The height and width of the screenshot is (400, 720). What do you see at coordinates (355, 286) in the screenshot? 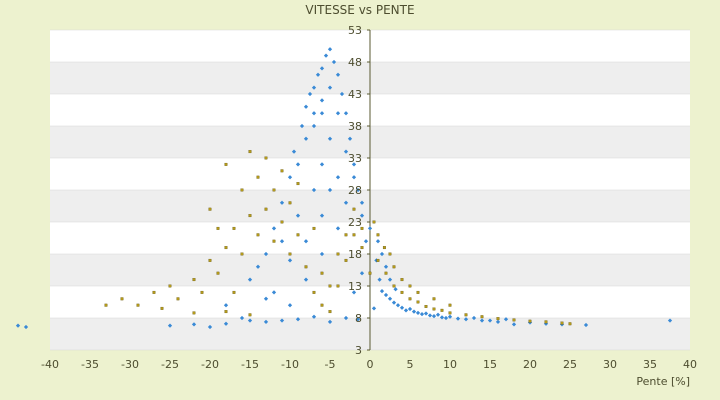
I see `y-tick-label: 13` at bounding box center [355, 286].